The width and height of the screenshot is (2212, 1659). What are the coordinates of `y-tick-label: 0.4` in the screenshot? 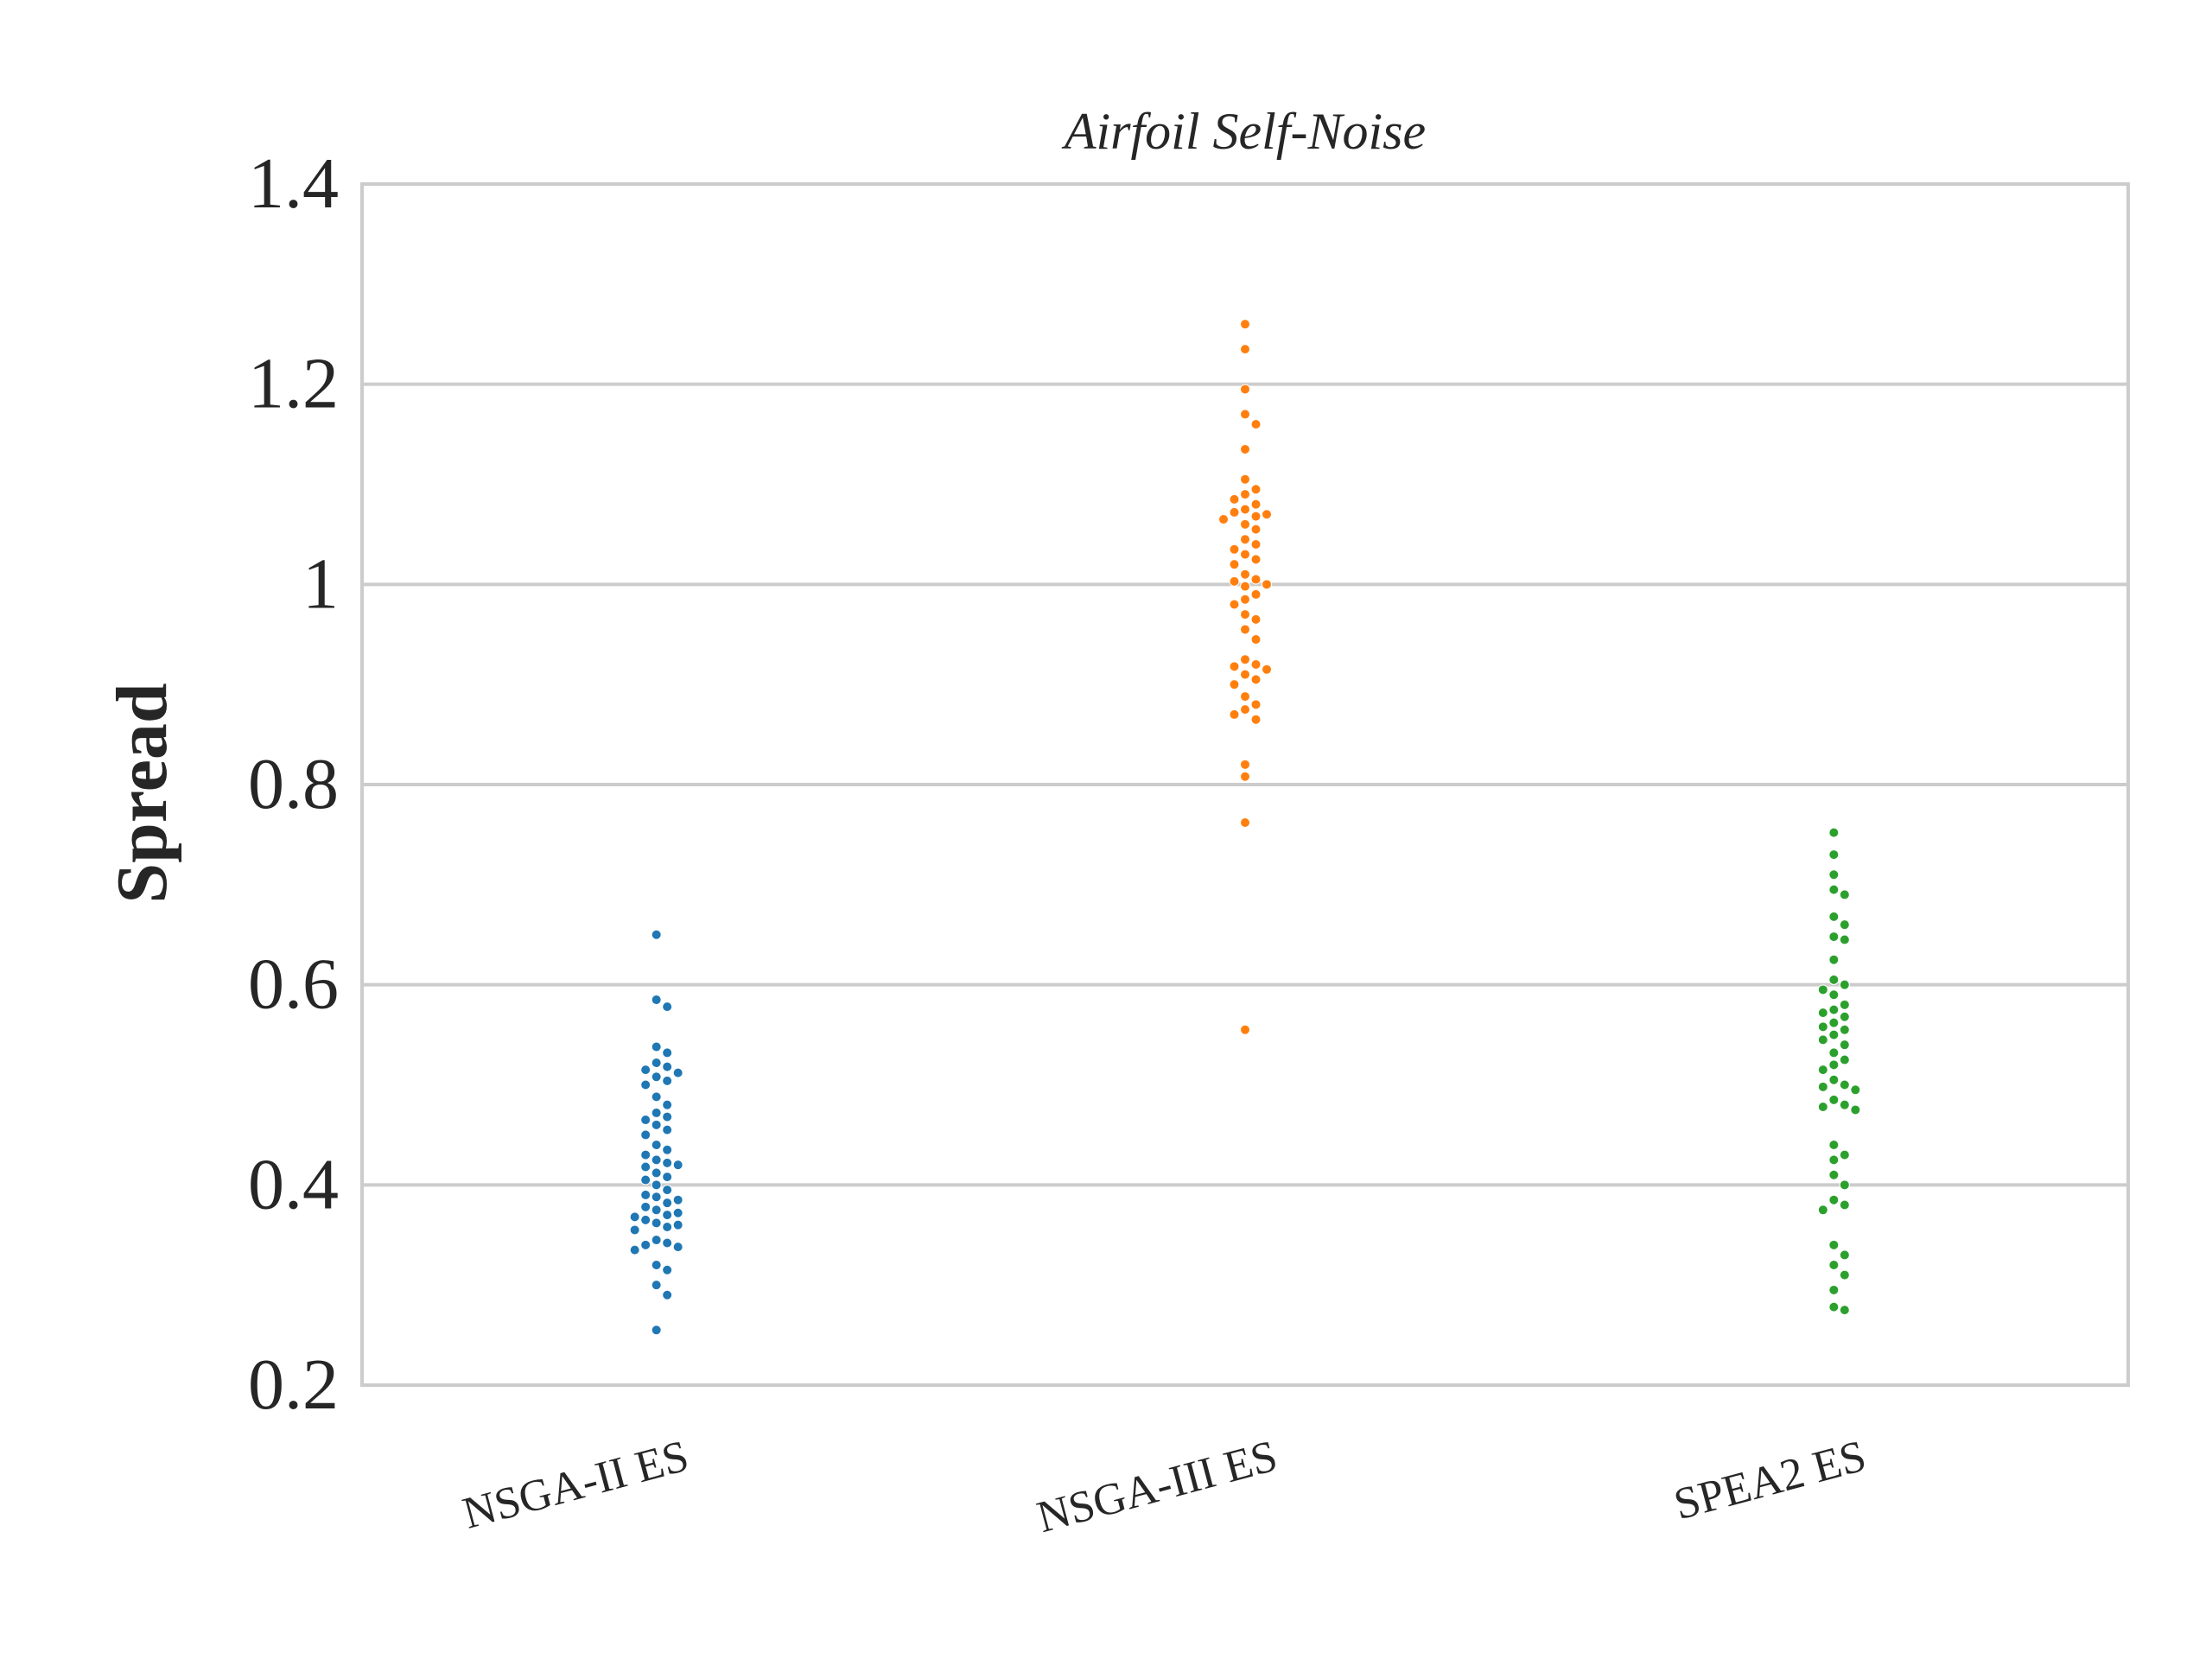 It's located at (293, 1184).